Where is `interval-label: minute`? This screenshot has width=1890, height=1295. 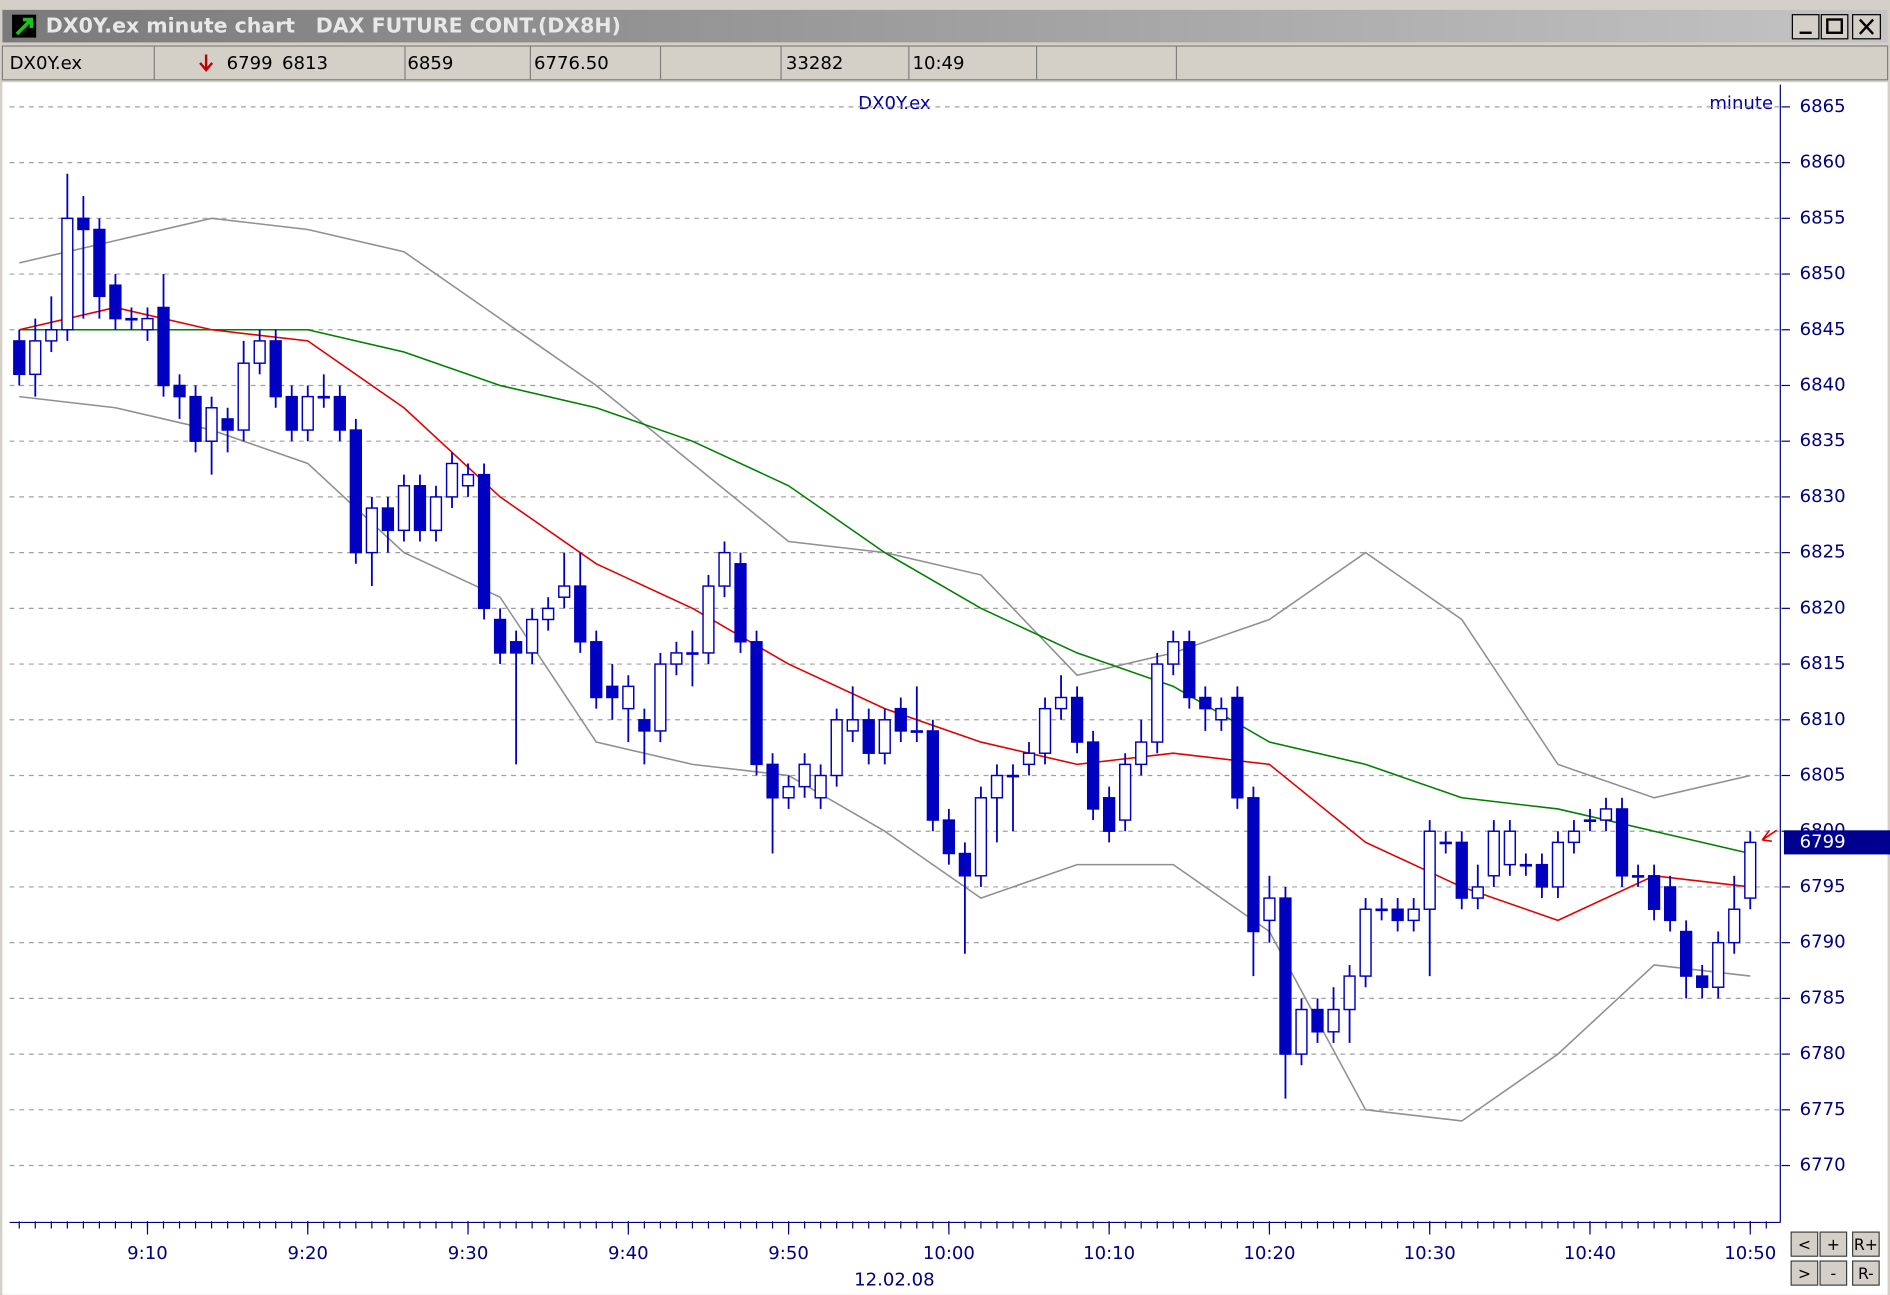 interval-label: minute is located at coordinates (1741, 103).